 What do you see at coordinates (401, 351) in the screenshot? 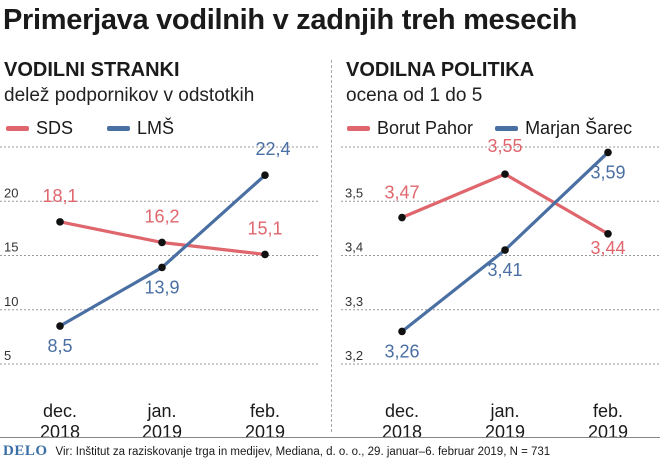
I see `data-label-politicians-1-0: 3,26` at bounding box center [401, 351].